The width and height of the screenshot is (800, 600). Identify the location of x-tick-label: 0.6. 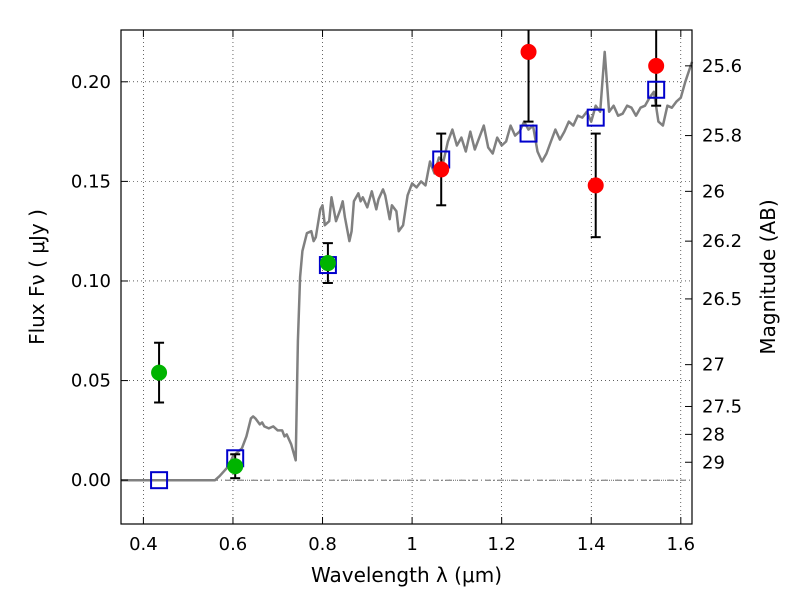
(233, 544).